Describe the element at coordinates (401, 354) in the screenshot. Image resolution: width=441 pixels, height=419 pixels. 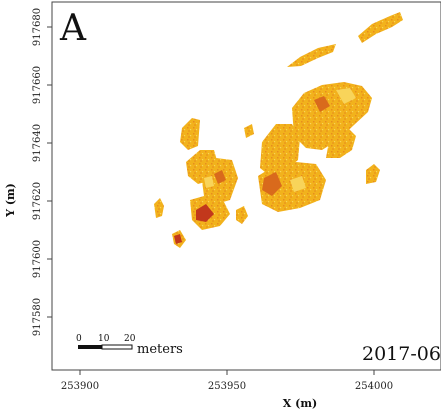
I see `date-label: 2017-06` at that location.